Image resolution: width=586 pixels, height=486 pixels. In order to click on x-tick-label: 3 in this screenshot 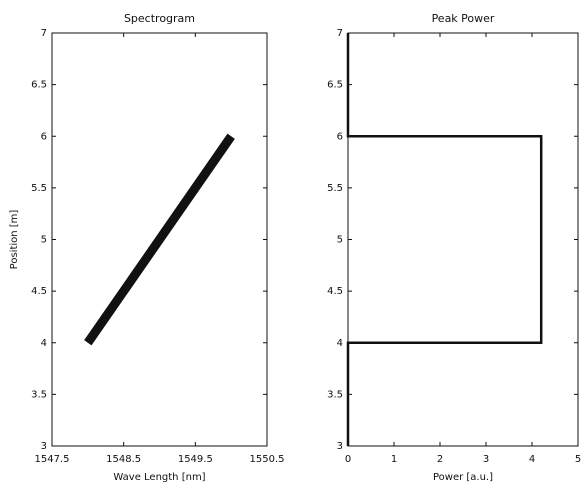, I will do `click(486, 459)`.